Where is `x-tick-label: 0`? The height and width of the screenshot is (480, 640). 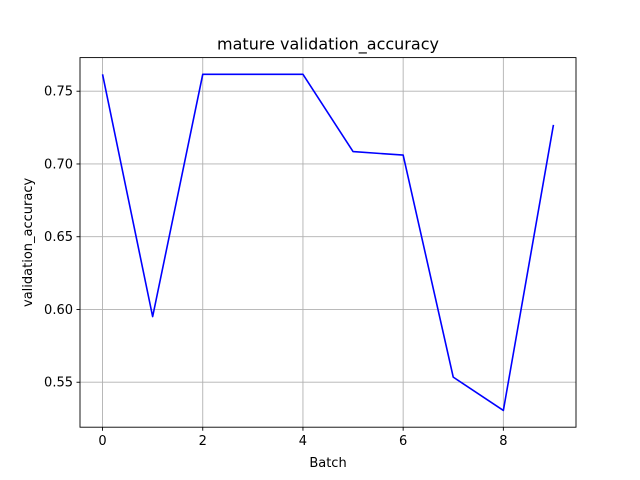 x-tick-label: 0 is located at coordinates (102, 441).